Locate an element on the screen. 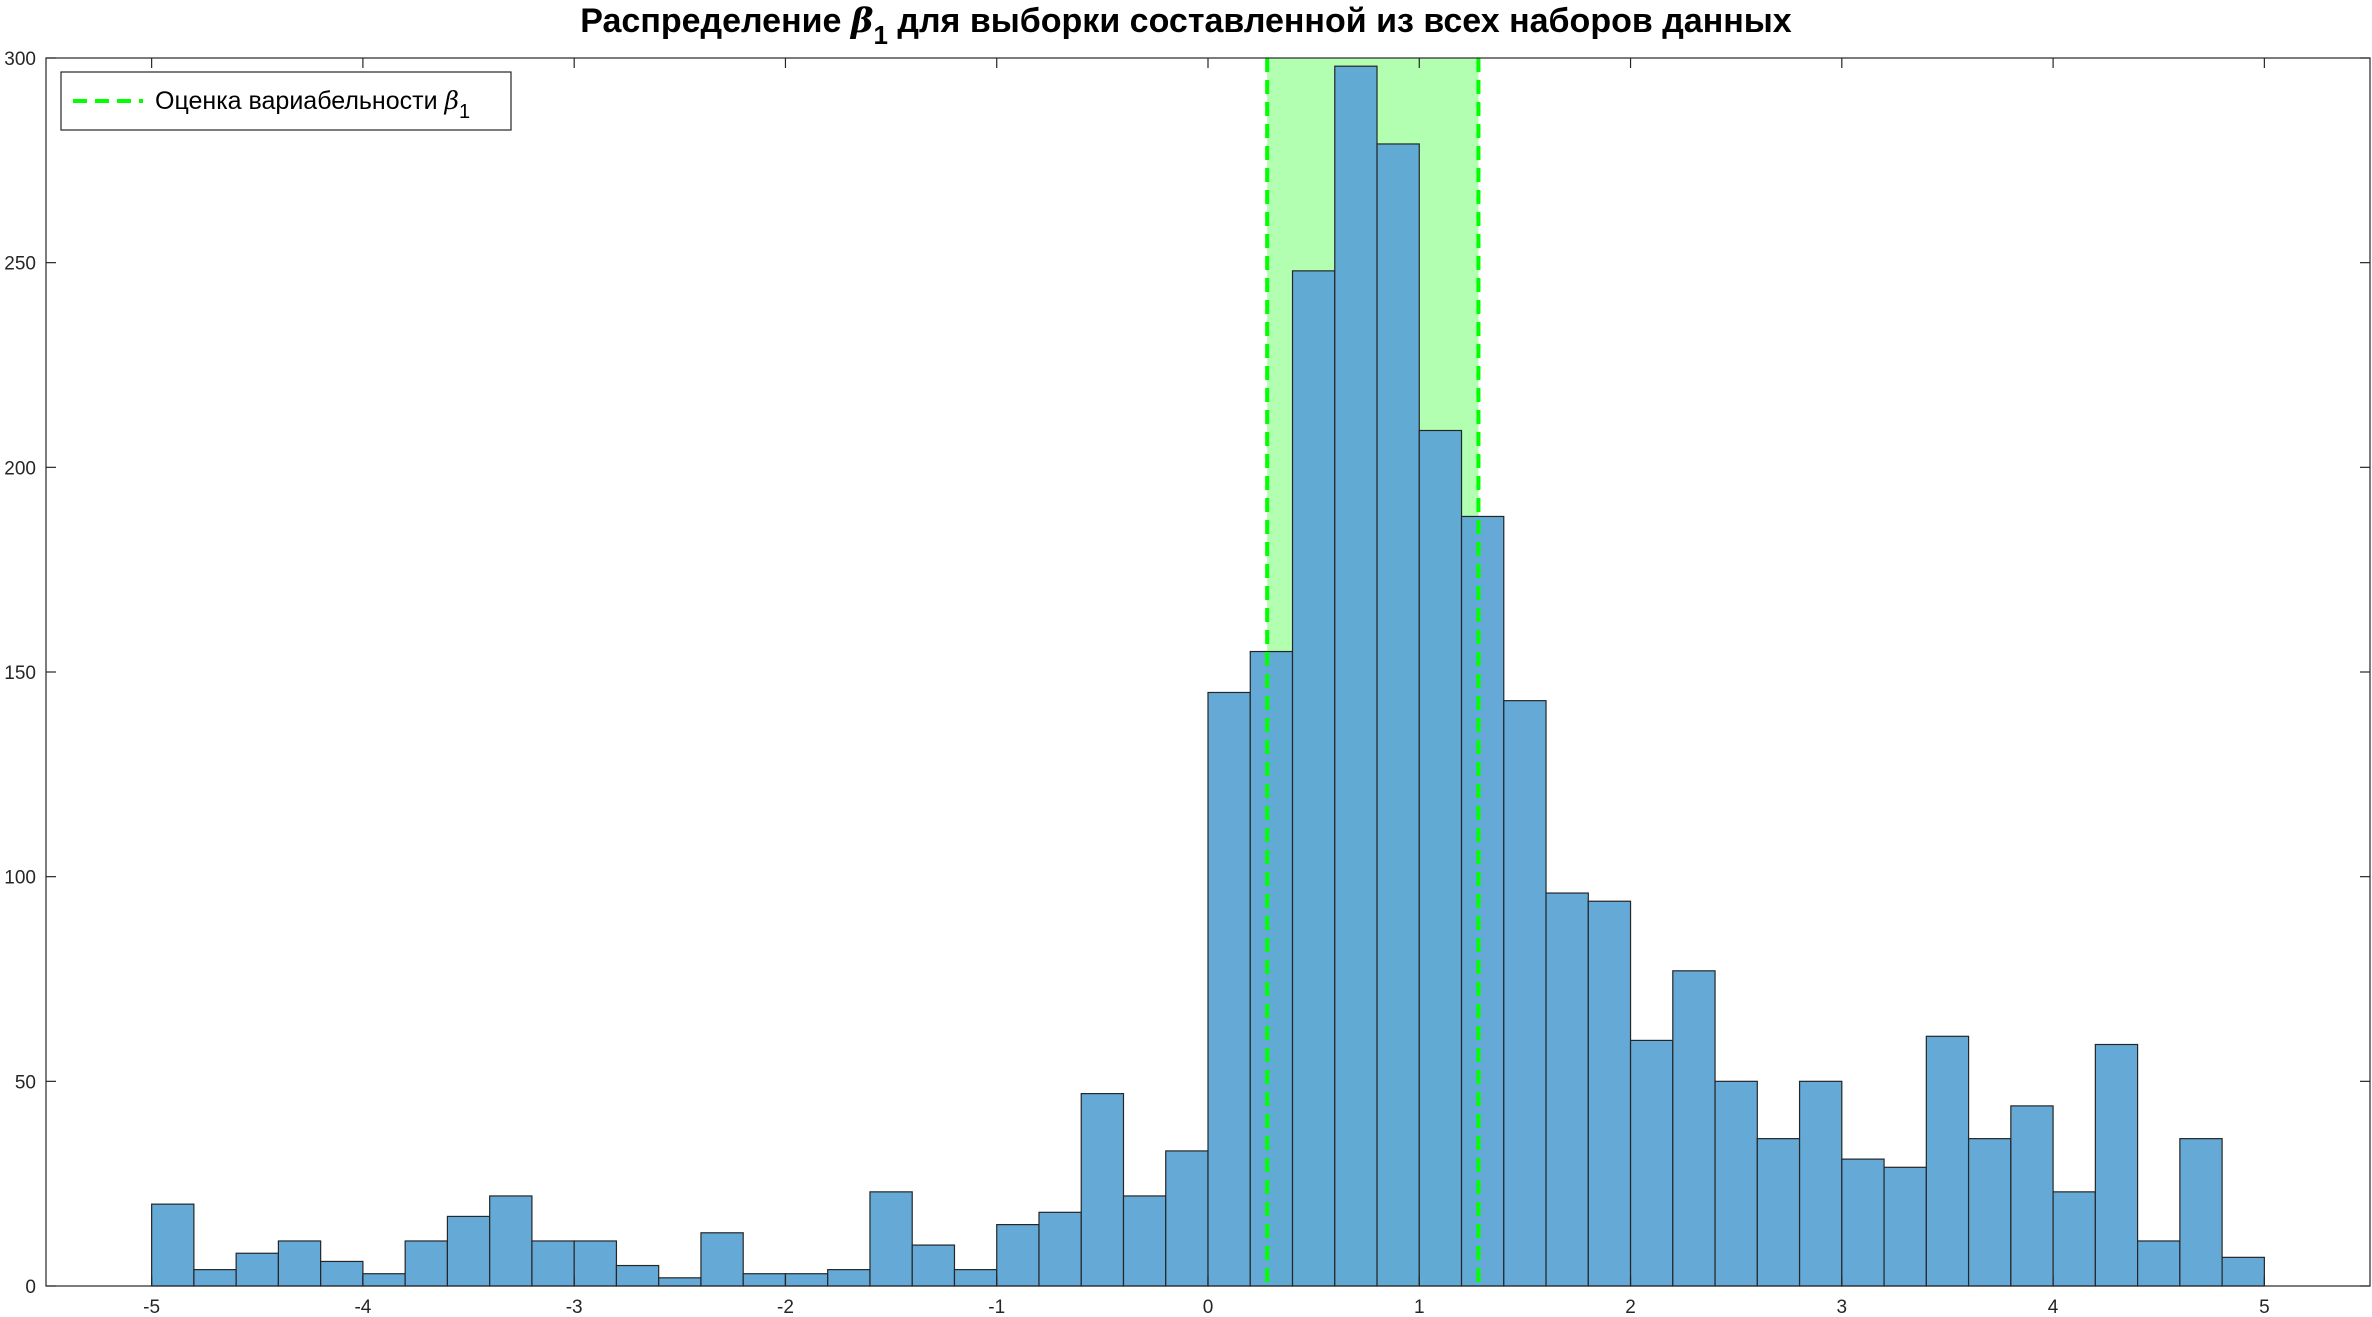 The height and width of the screenshot is (1317, 2372). x-tick-label: 1 is located at coordinates (1419, 1307).